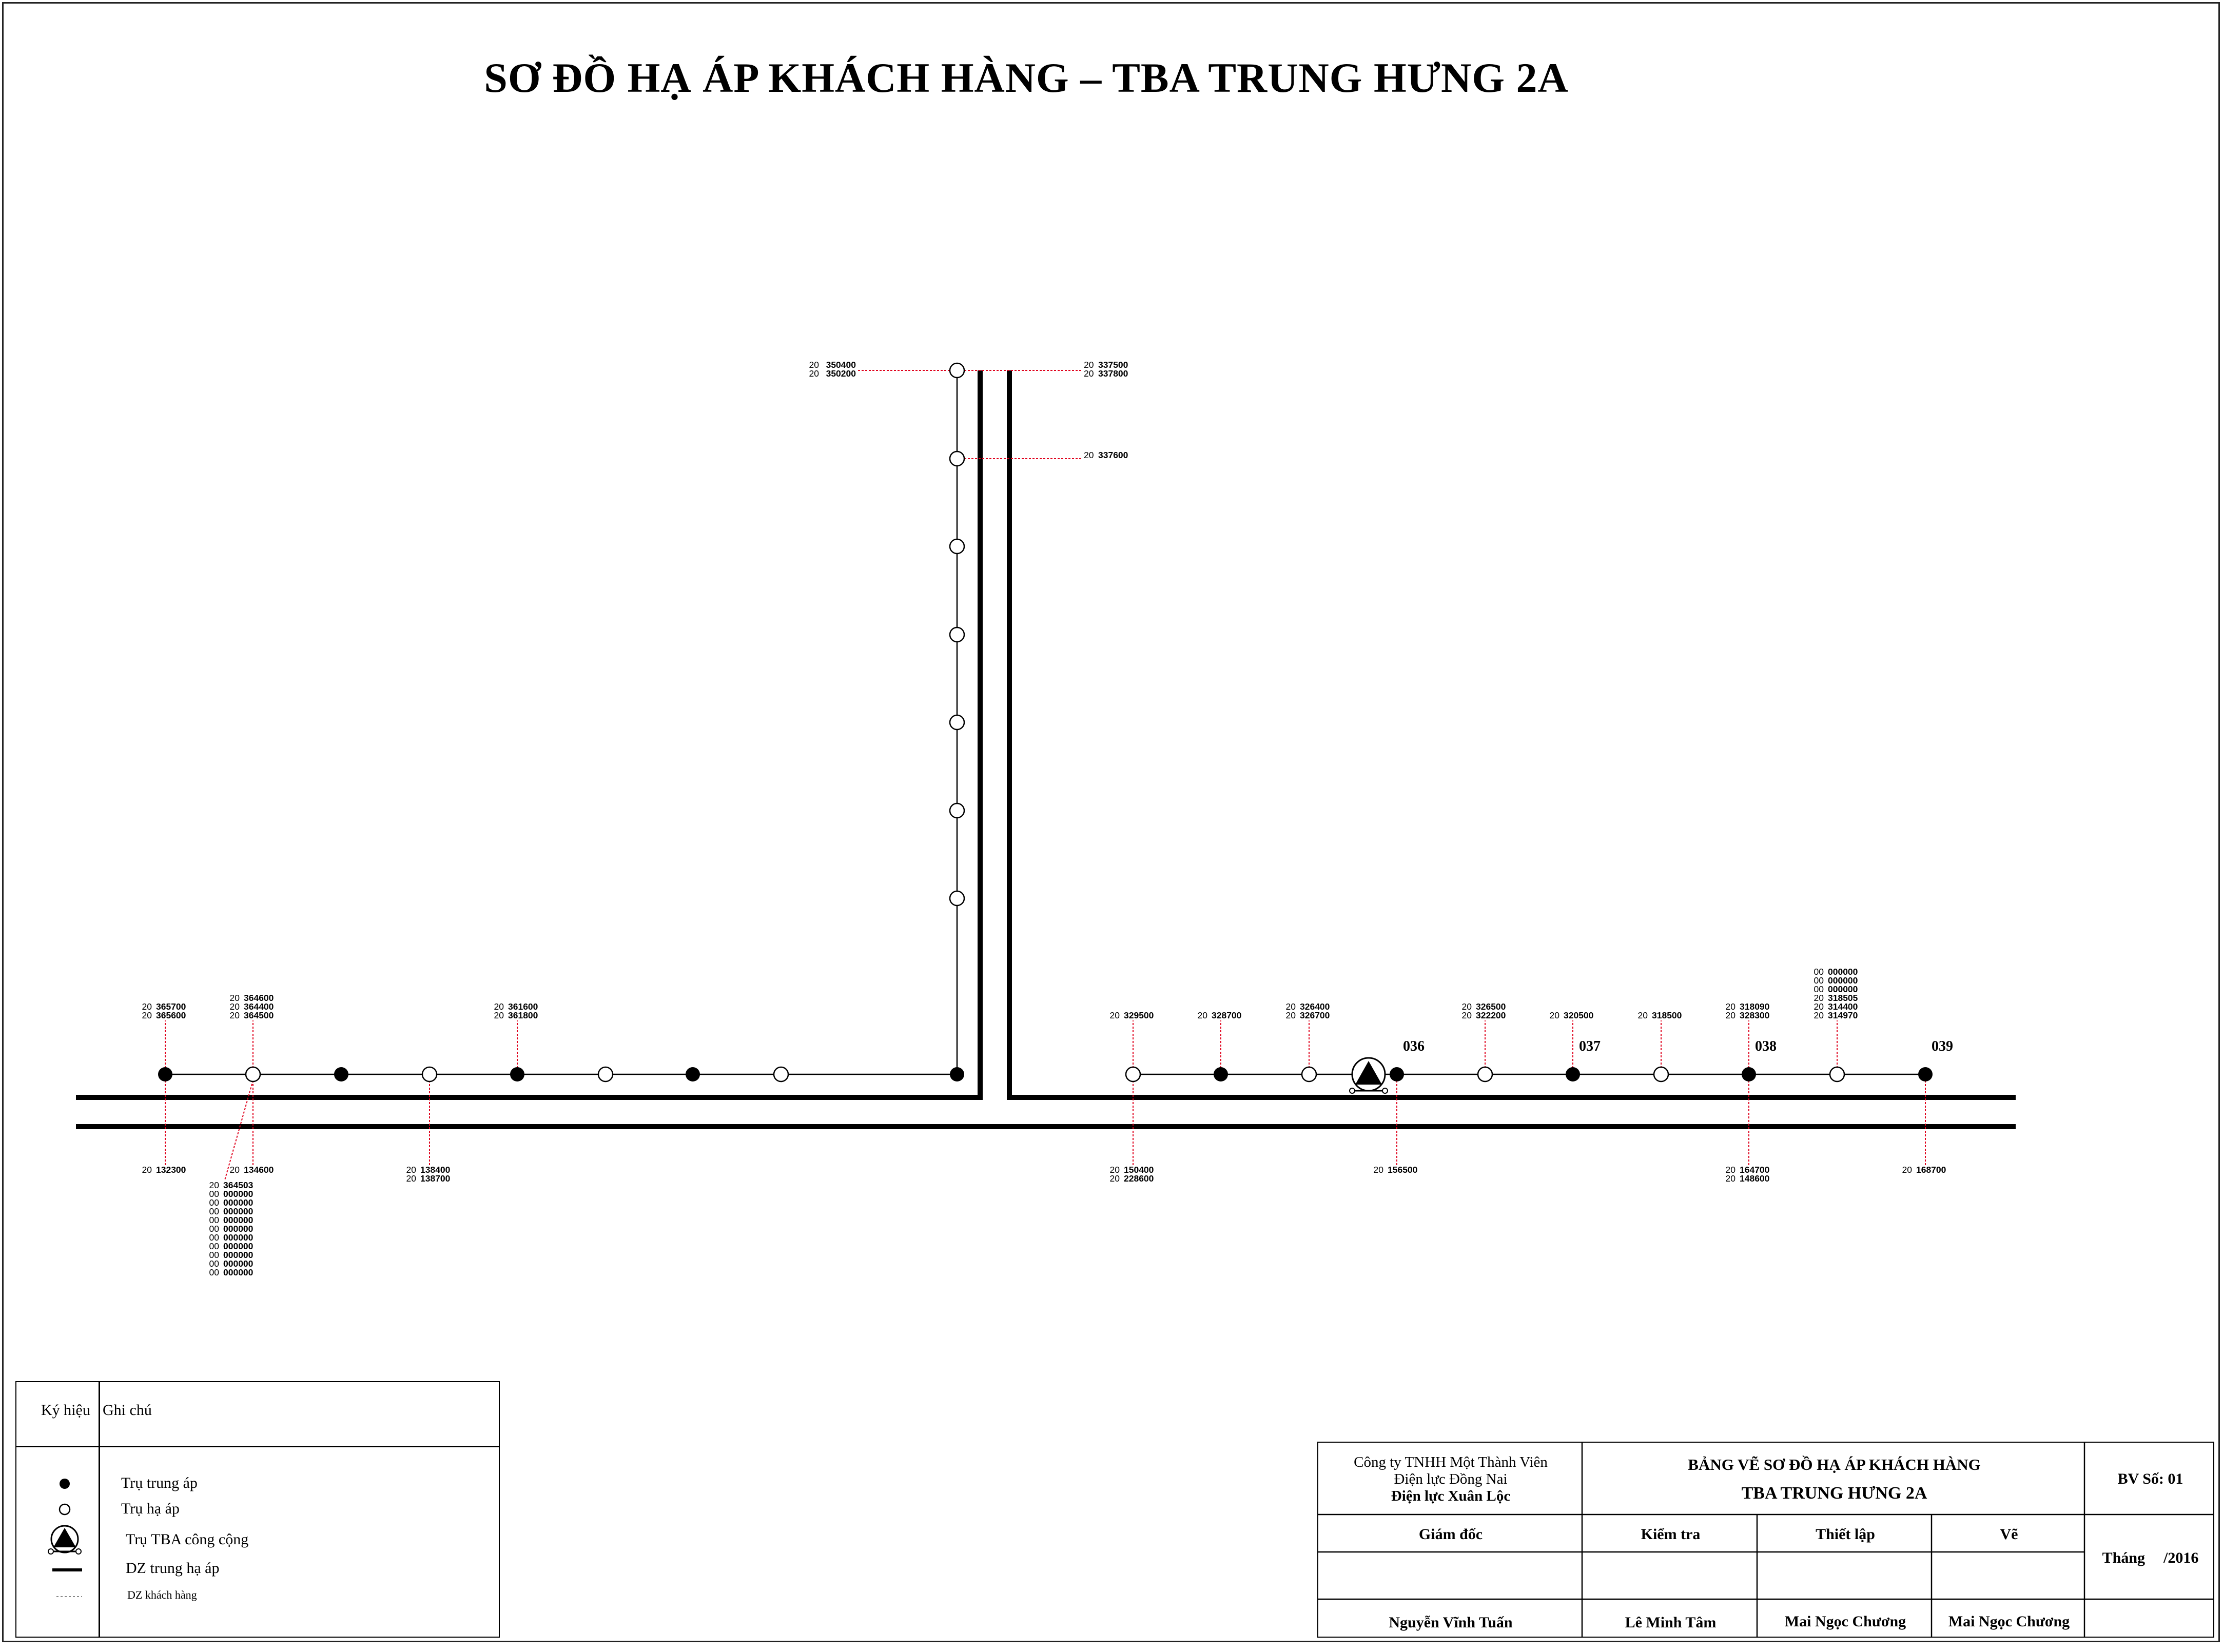 The image size is (2223, 1652). What do you see at coordinates (1931, 1170) in the screenshot?
I see `customer-code: 168700` at bounding box center [1931, 1170].